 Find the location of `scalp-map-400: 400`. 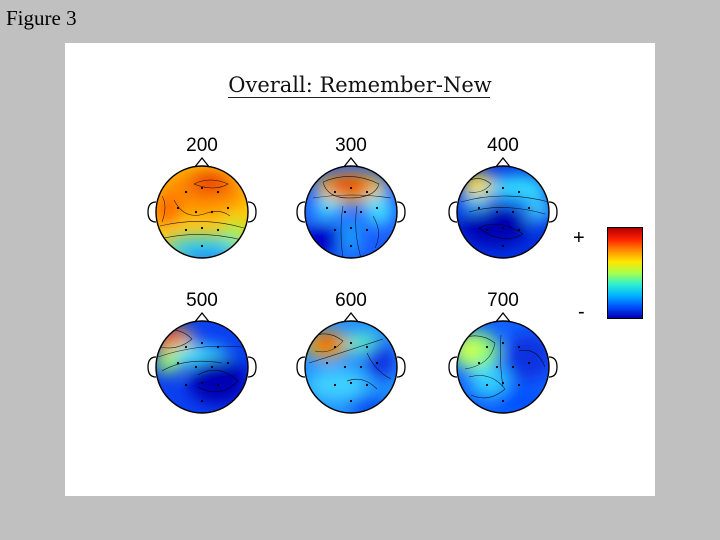

scalp-map-400: 400 is located at coordinates (503, 203).